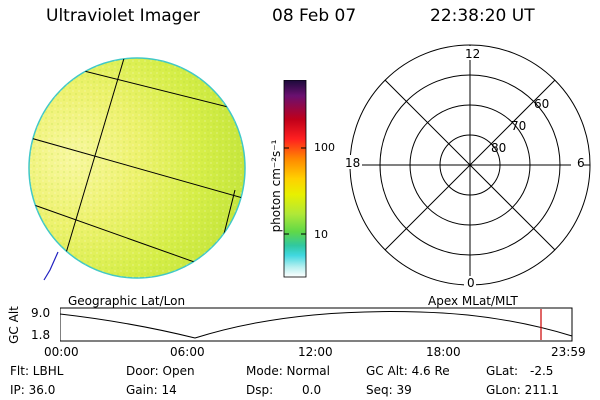  What do you see at coordinates (51, 266) in the screenshot?
I see `coastline` at bounding box center [51, 266].